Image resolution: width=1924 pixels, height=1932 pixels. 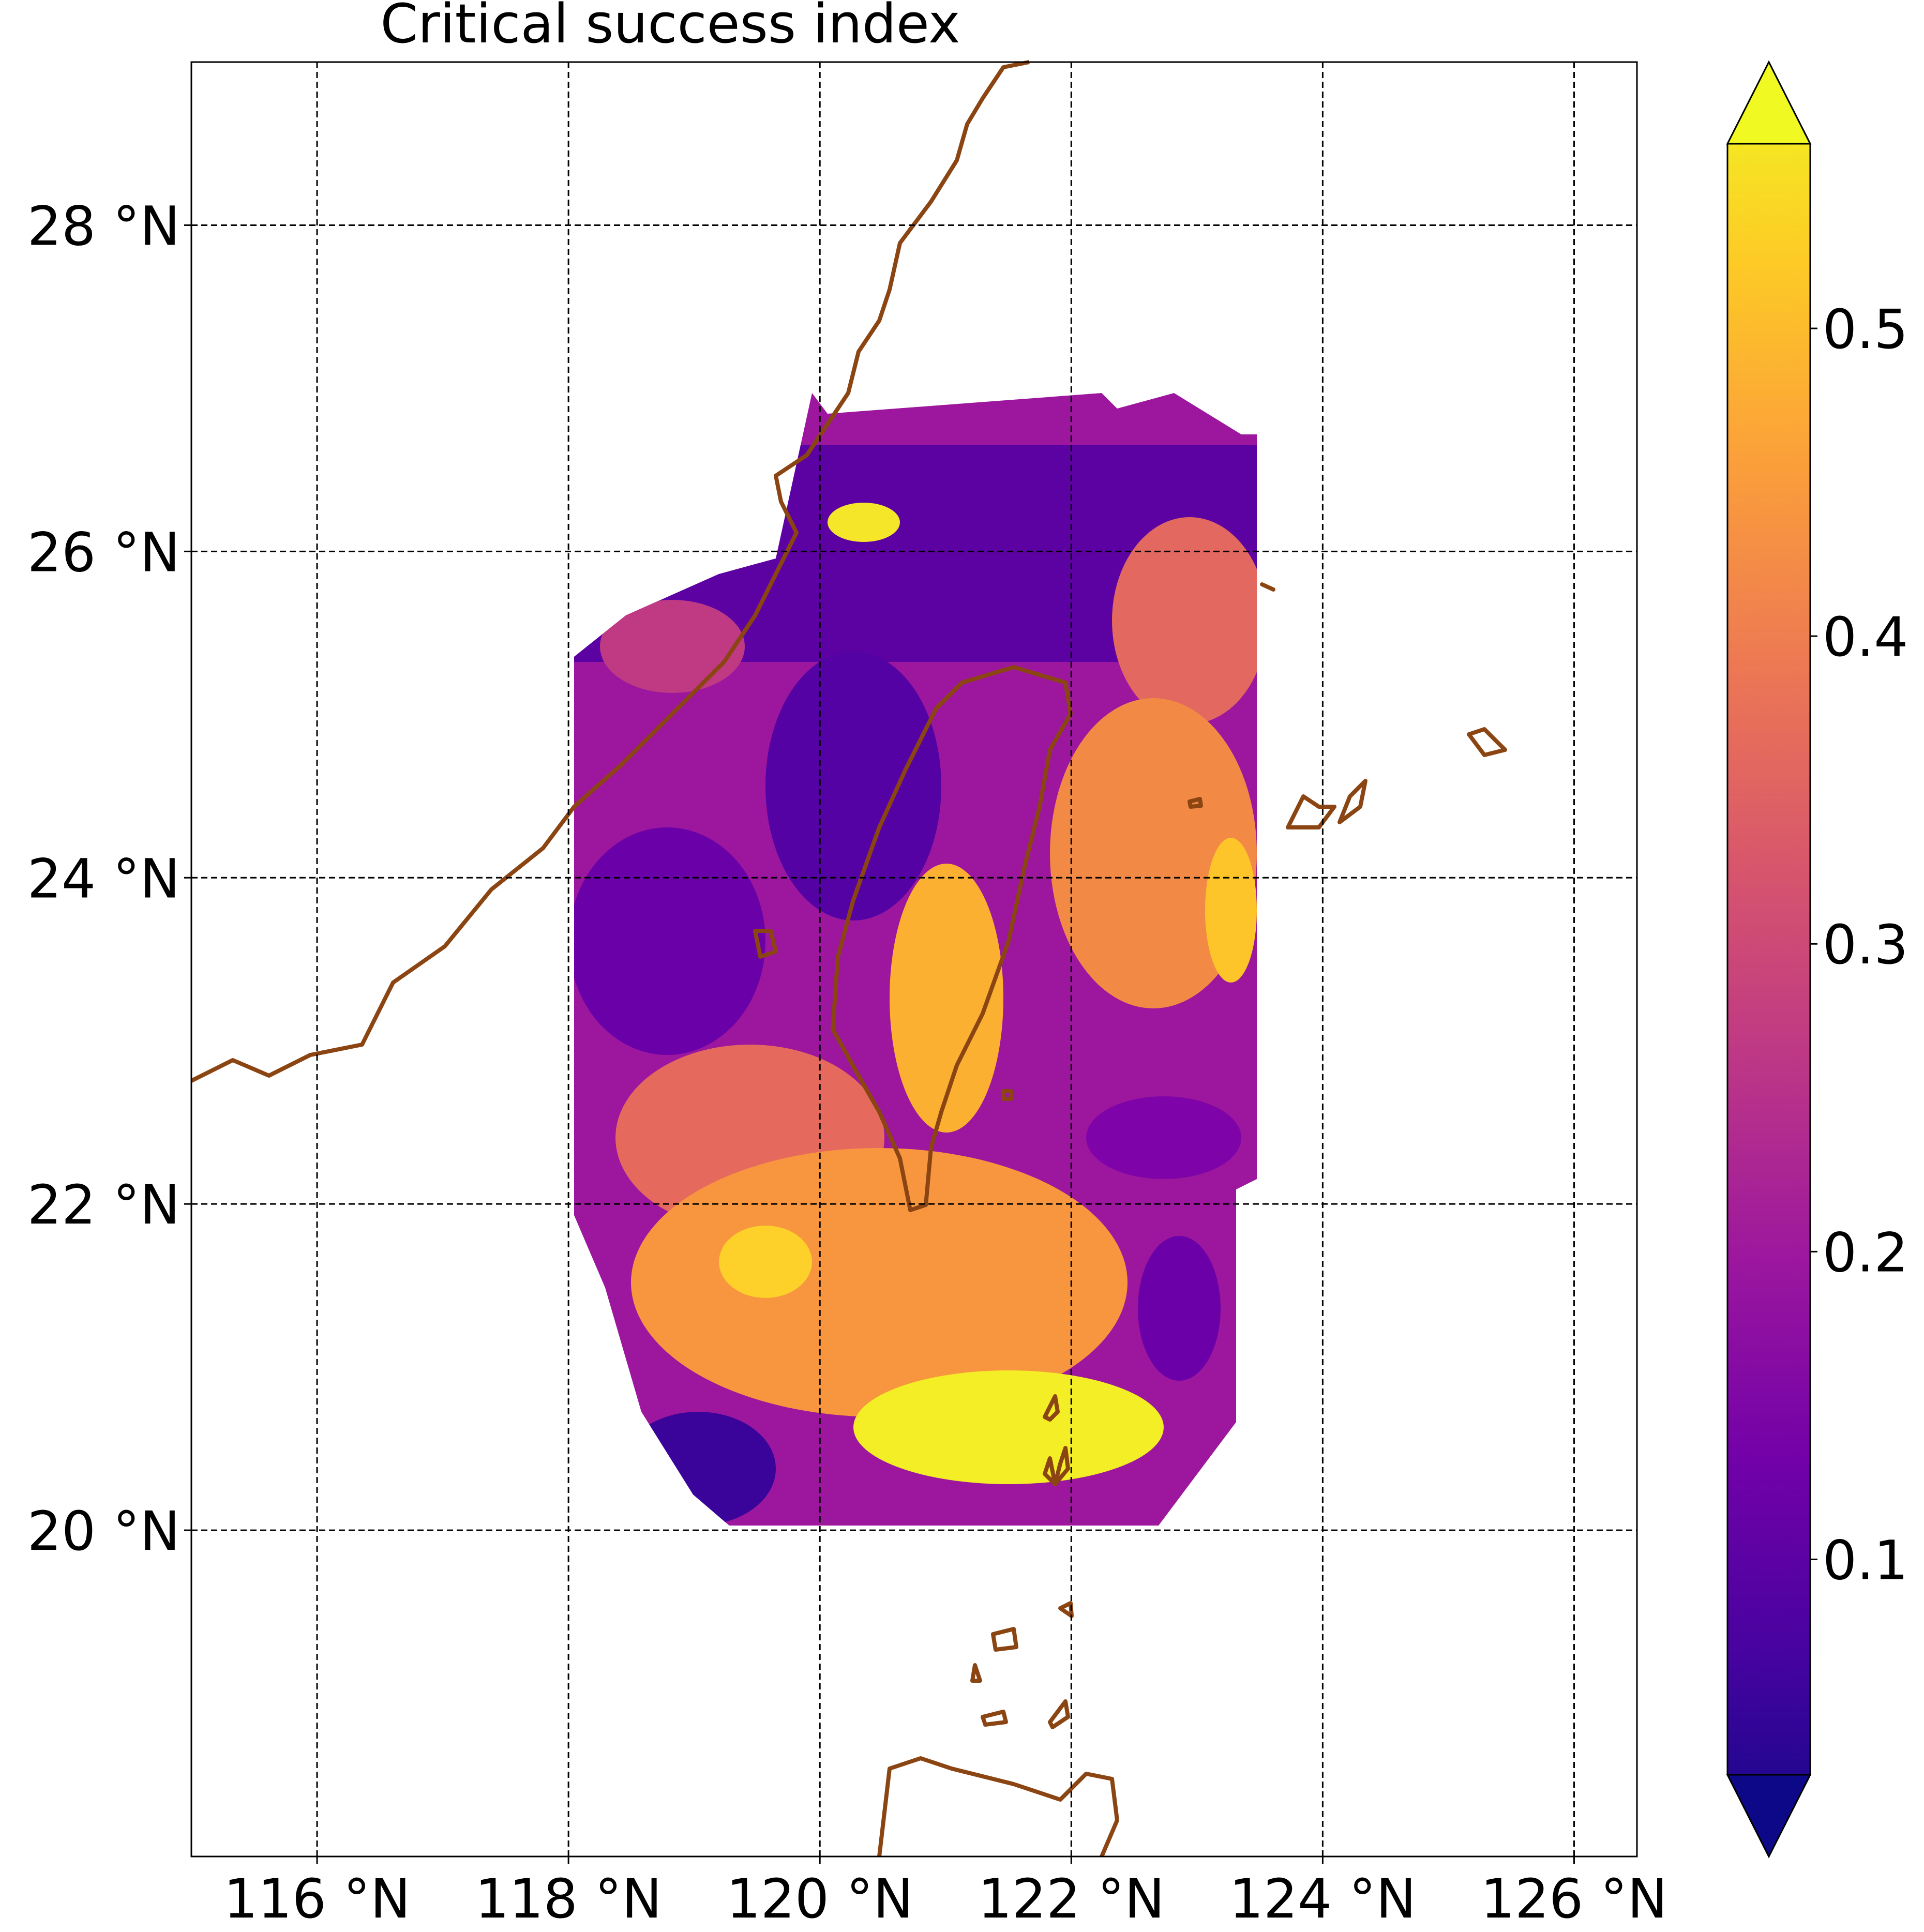 I want to click on field-west-cool, so click(x=667, y=941).